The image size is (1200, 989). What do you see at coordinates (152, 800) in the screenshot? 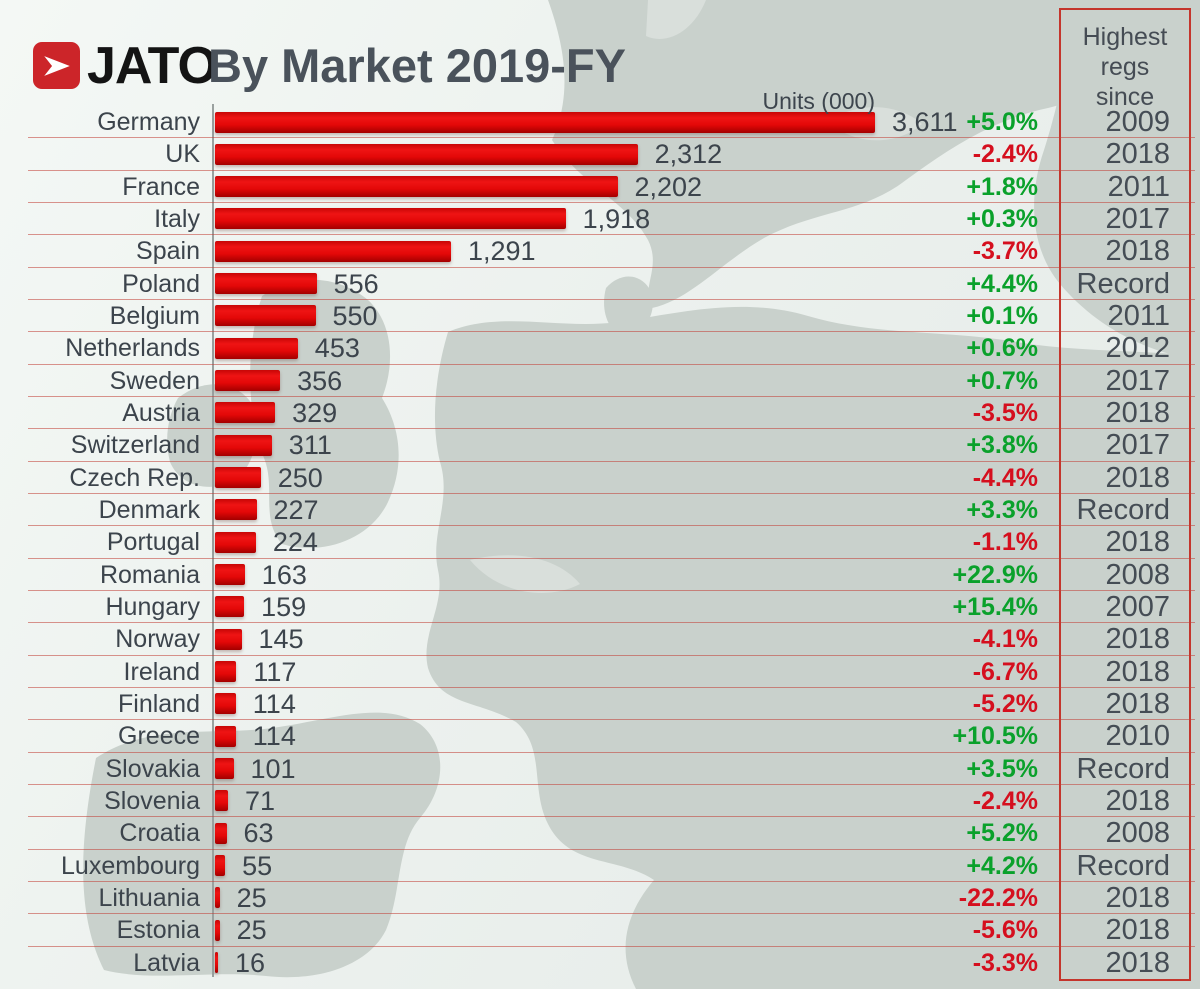
I see `market-label: Slovenia` at bounding box center [152, 800].